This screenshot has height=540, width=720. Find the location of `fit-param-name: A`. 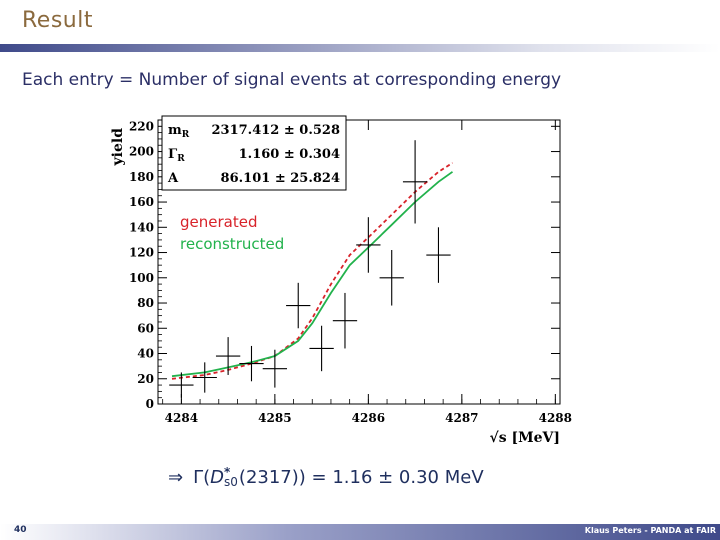

fit-param-name: A is located at coordinates (173, 178).